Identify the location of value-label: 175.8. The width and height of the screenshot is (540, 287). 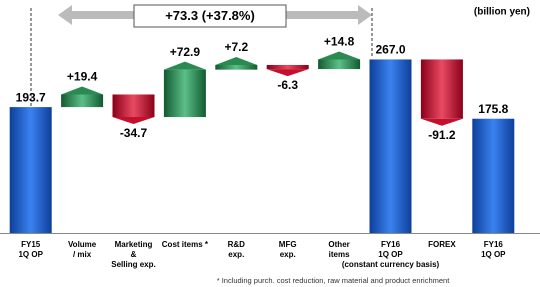
(493, 109).